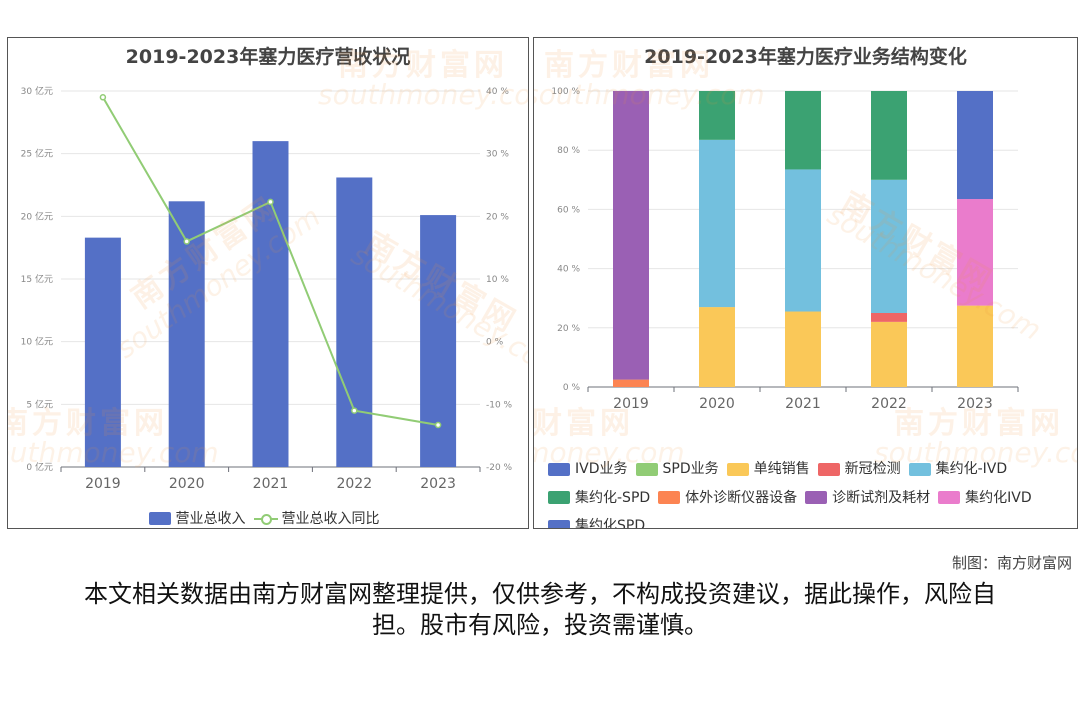 The width and height of the screenshot is (1080, 720). What do you see at coordinates (37, 91) in the screenshot?
I see `y-left-tick-label: 30 亿元` at bounding box center [37, 91].